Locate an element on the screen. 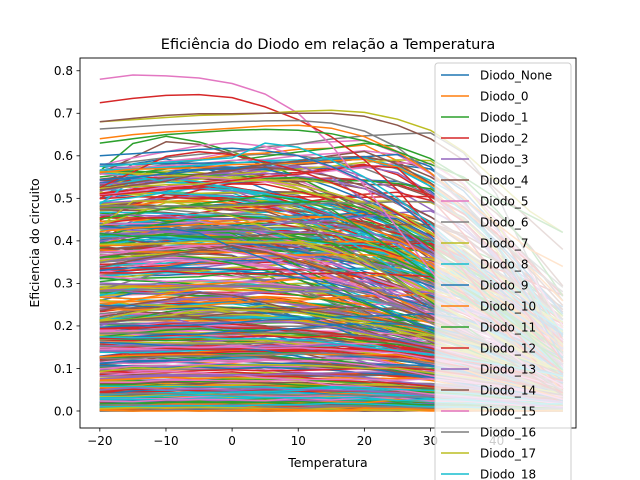 This screenshot has height=480, width=640. x-tick-label: −10 is located at coordinates (165, 441).